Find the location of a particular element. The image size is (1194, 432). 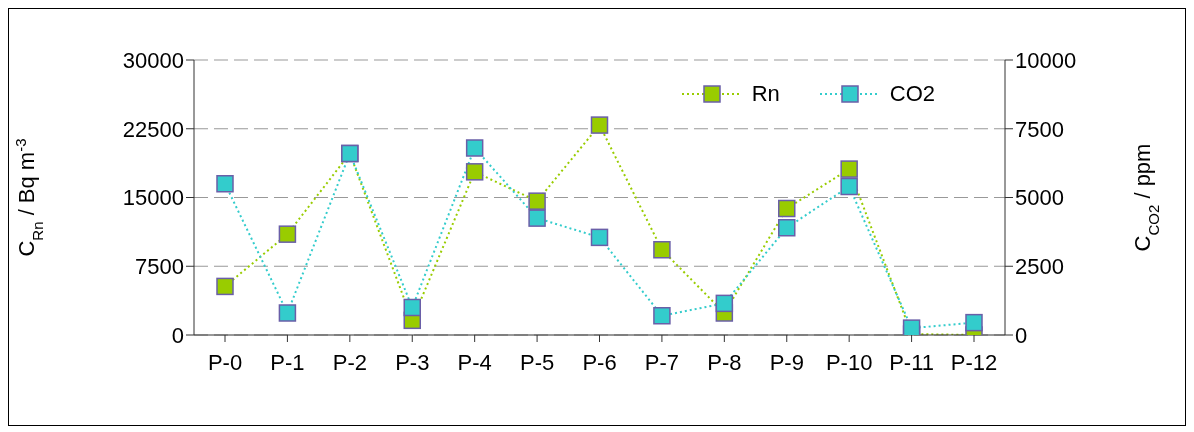

x-tick-label: P-11 is located at coordinates (912, 362).